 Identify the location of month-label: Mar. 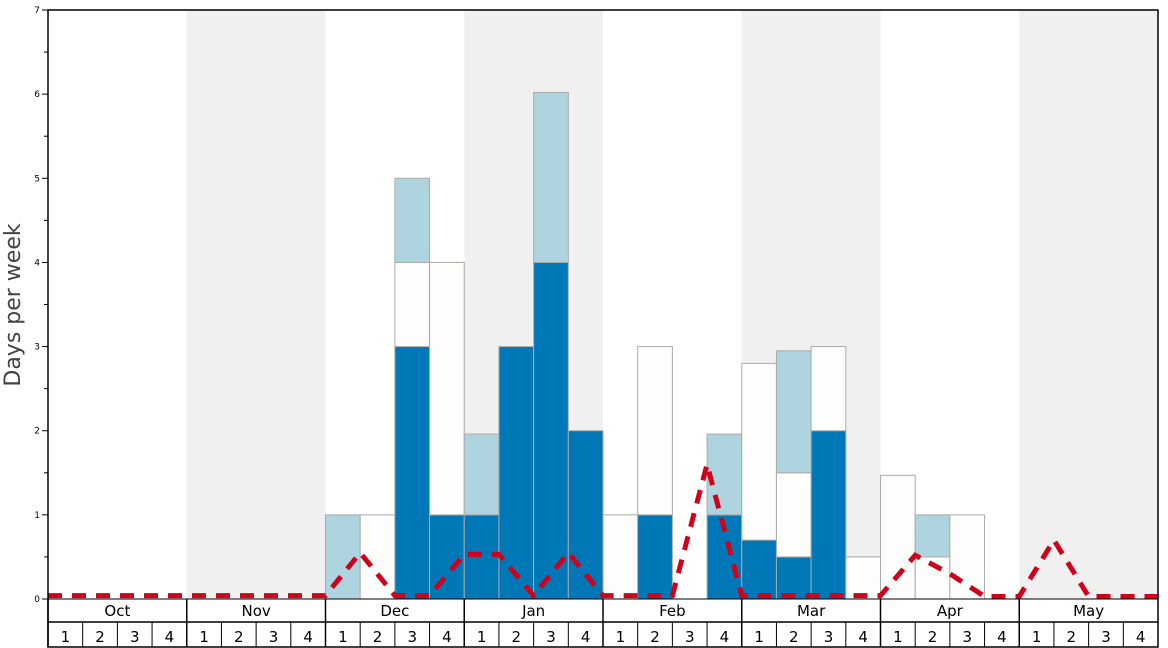
(811, 611).